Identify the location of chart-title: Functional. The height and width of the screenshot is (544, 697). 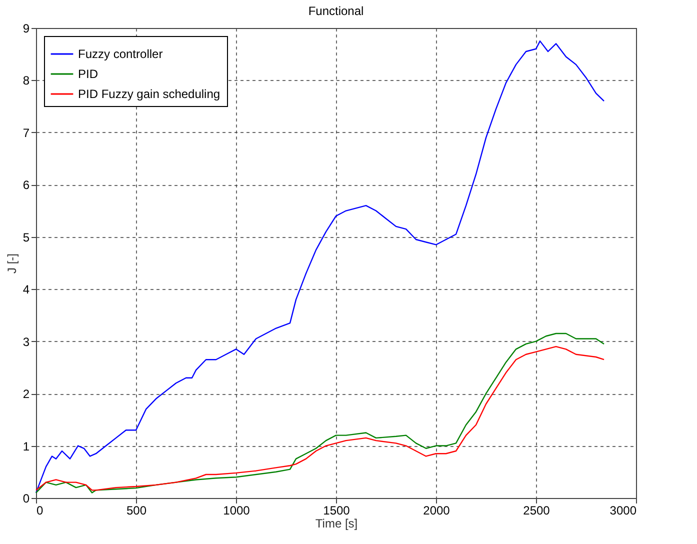
(336, 11).